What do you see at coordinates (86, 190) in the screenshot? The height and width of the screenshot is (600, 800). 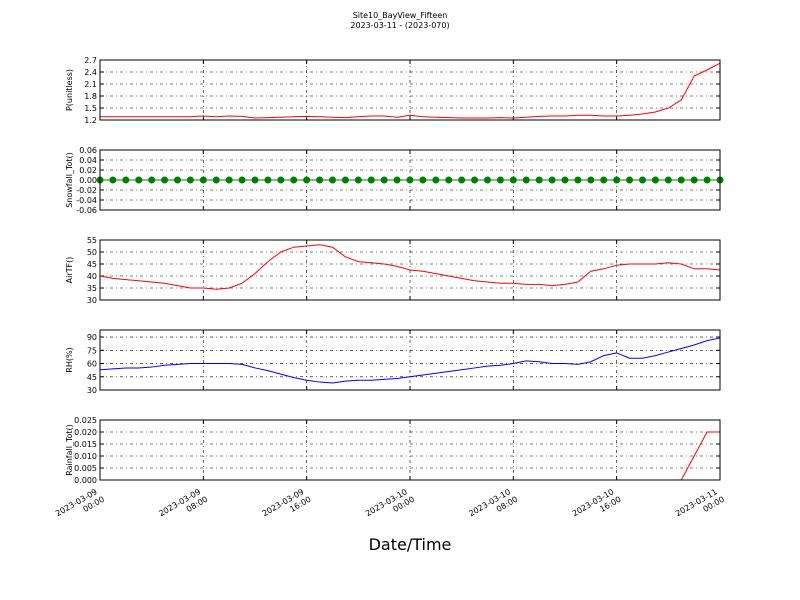 I see `y-tick-label: -0.02` at bounding box center [86, 190].